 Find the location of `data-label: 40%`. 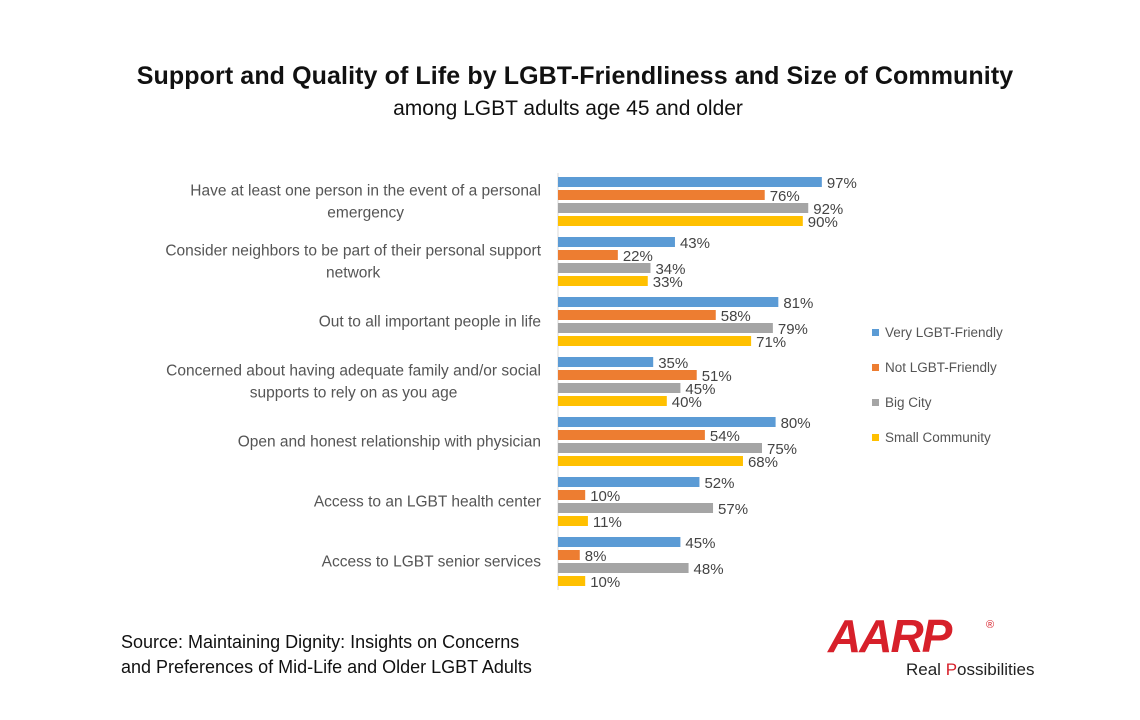

data-label: 40% is located at coordinates (687, 402).